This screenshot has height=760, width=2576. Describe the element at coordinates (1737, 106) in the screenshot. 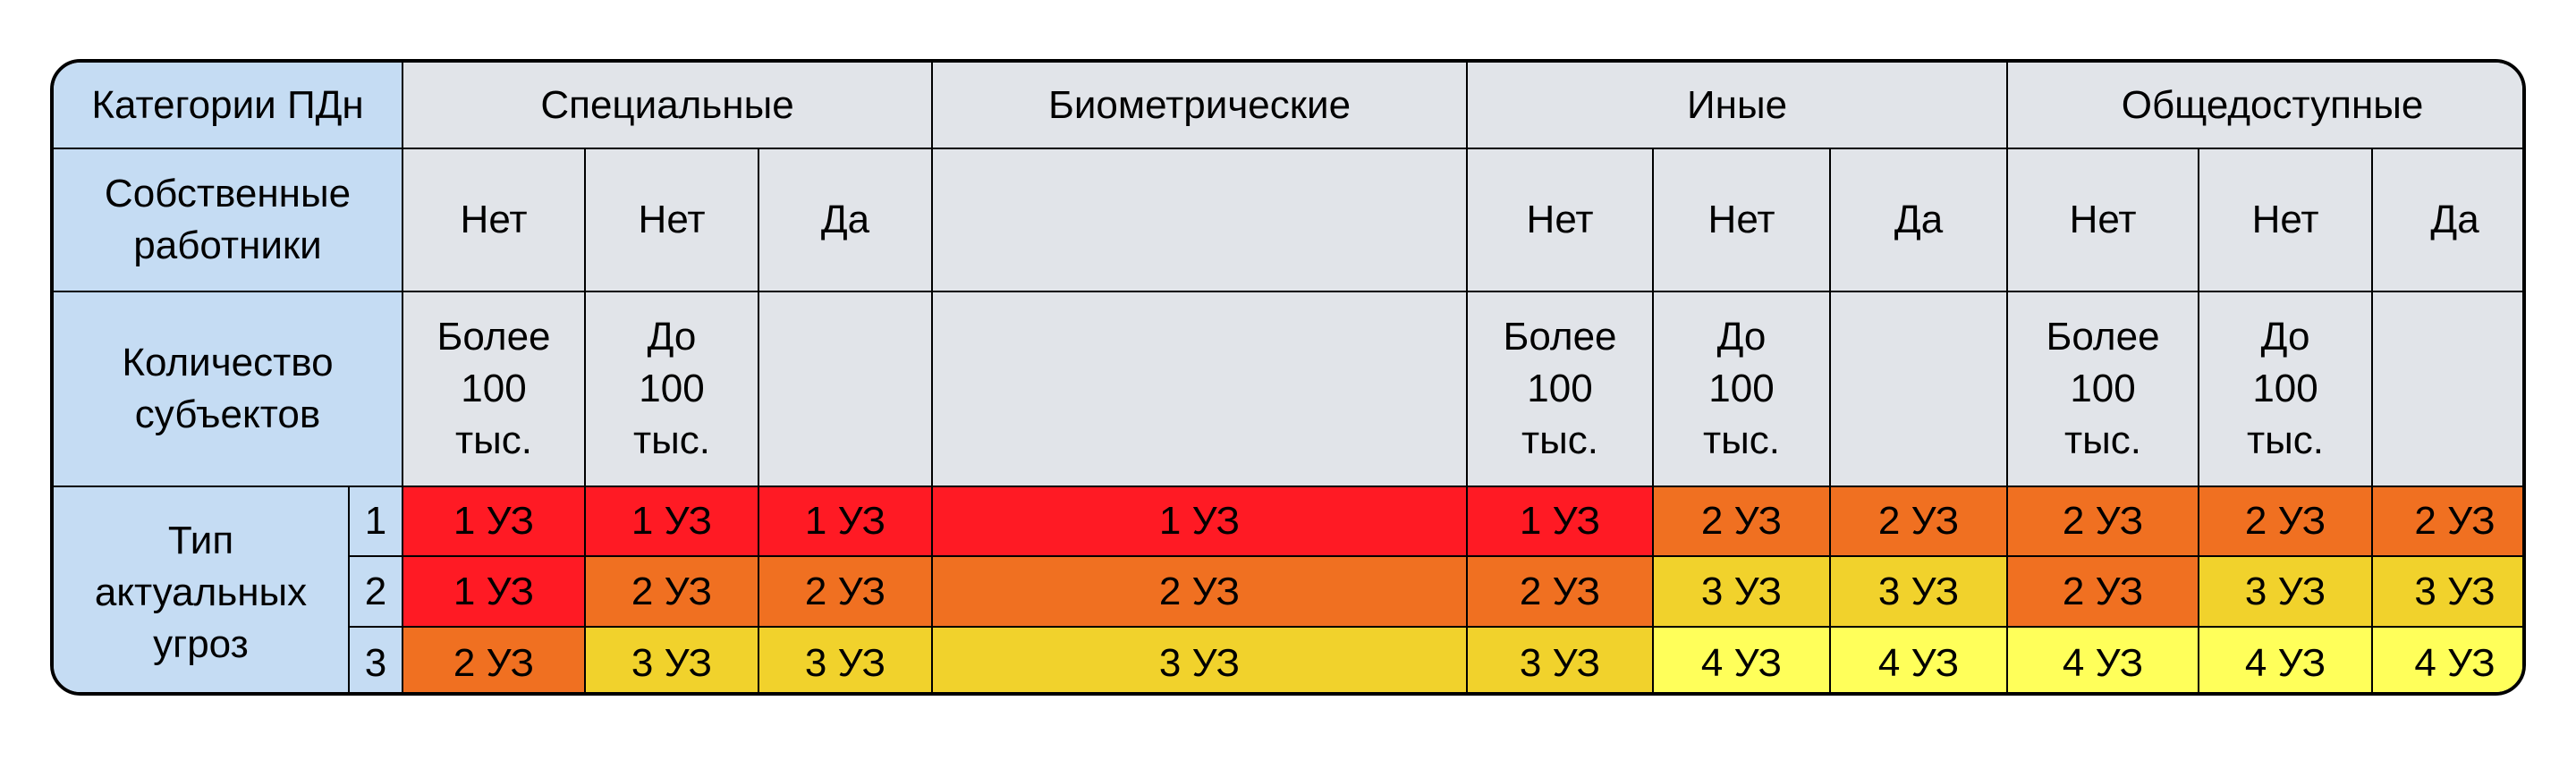

I see `category-other: Иные` at that location.